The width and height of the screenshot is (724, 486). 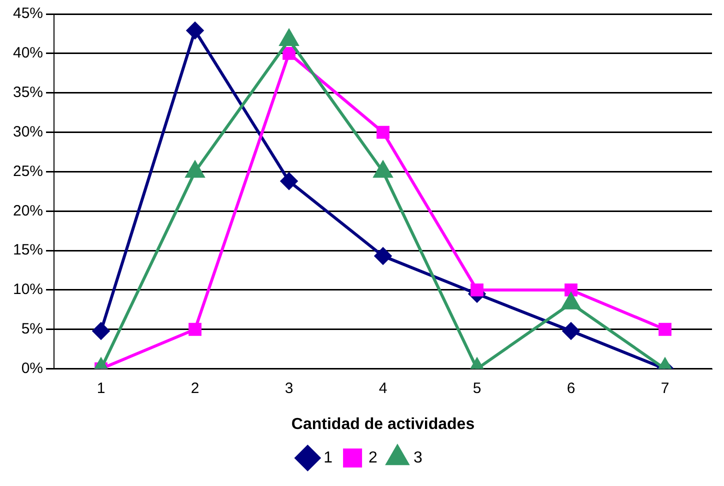 I want to click on y-tick-label: 30%, so click(x=28, y=131).